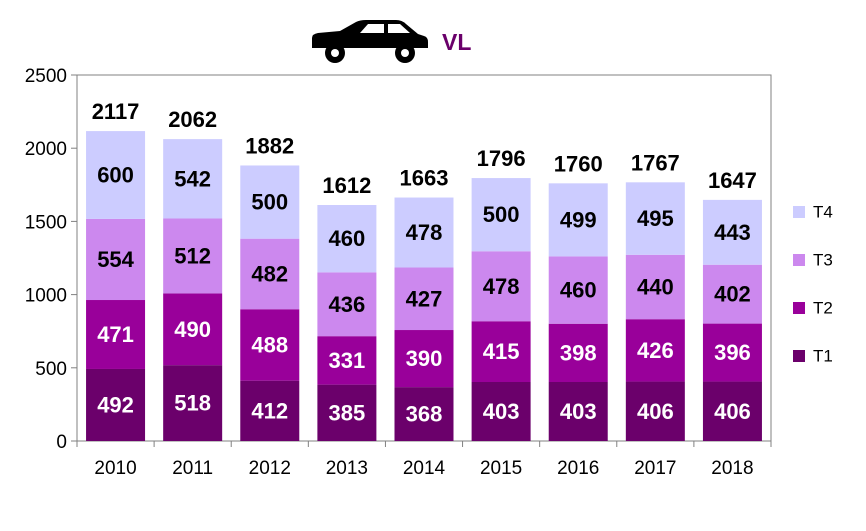  I want to click on total-label: 1882, so click(269, 145).